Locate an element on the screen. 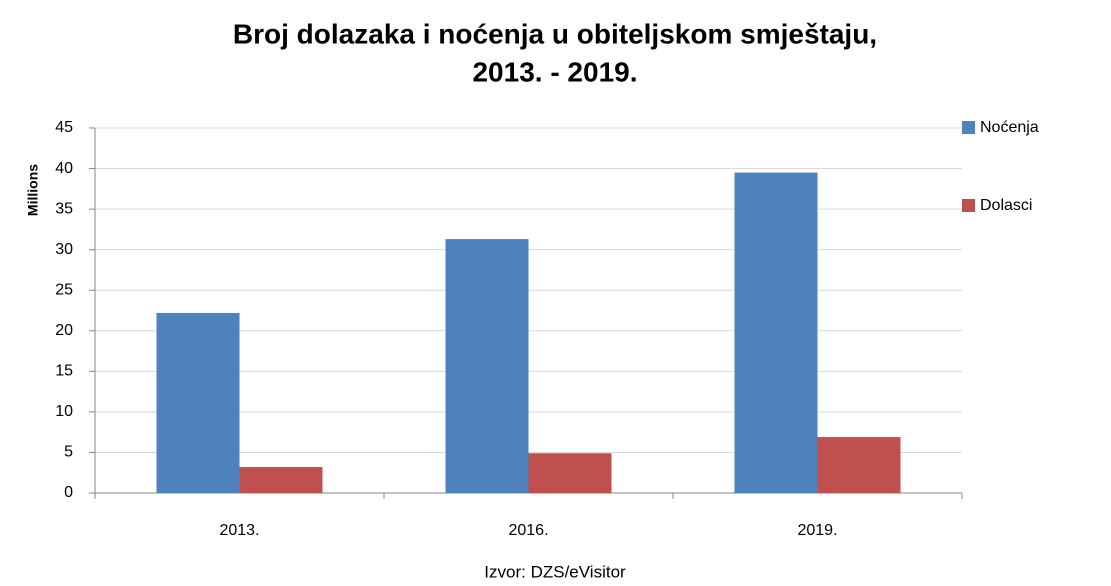 This screenshot has height=586, width=1111. x-tick-label: 2016. is located at coordinates (528, 530).